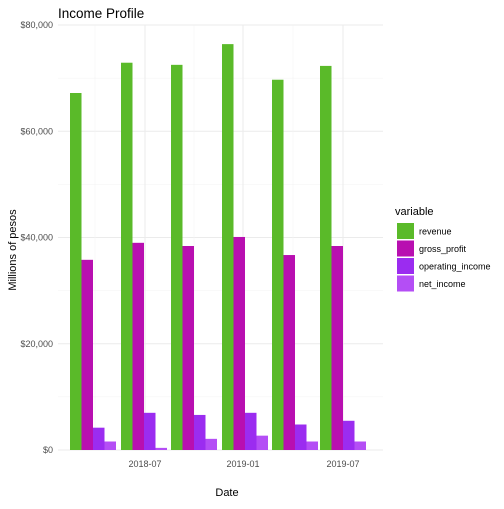 This screenshot has width=504, height=509. What do you see at coordinates (101, 13) in the screenshot?
I see `chart-title: Income Profile` at bounding box center [101, 13].